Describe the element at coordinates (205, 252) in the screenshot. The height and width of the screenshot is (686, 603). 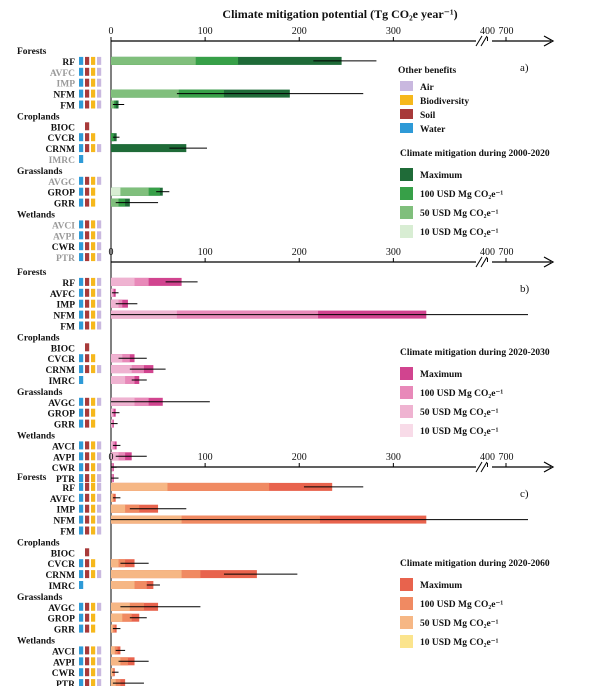
I see `panel-2-x-tick-label: 100` at that location.